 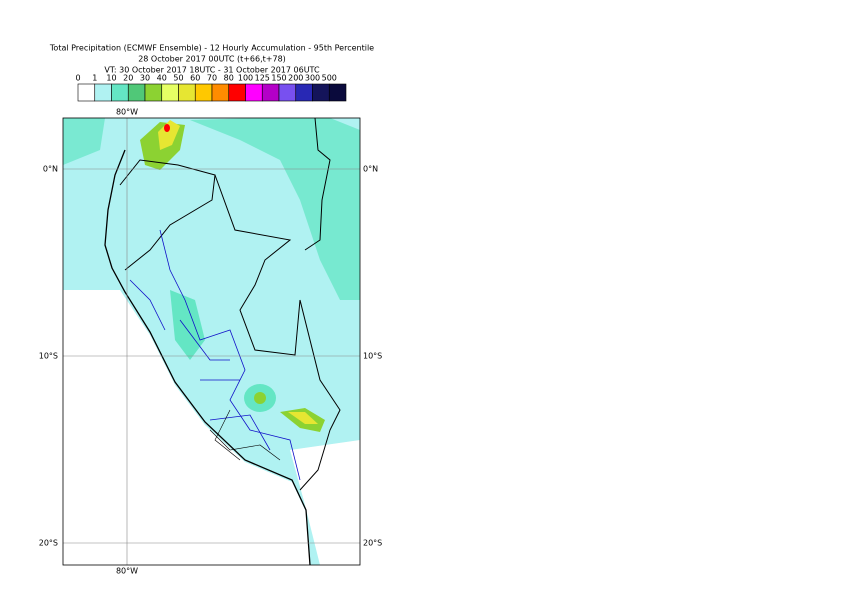 I want to click on legend-label: 200, so click(x=295, y=78).